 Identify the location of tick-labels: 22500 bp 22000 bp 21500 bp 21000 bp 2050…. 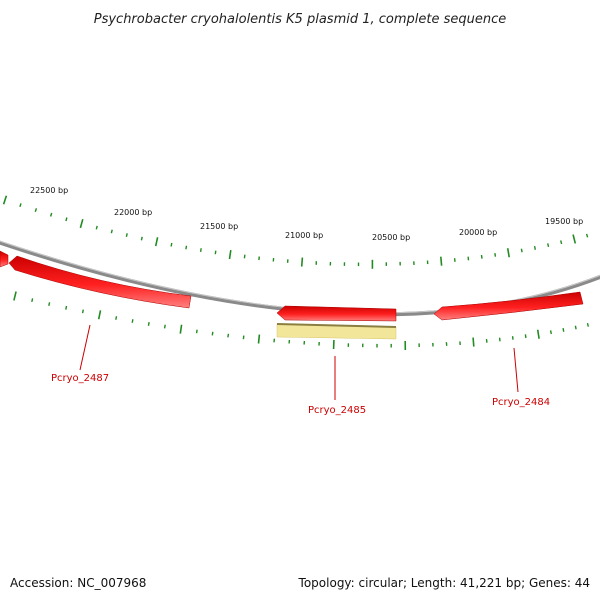
(306, 214).